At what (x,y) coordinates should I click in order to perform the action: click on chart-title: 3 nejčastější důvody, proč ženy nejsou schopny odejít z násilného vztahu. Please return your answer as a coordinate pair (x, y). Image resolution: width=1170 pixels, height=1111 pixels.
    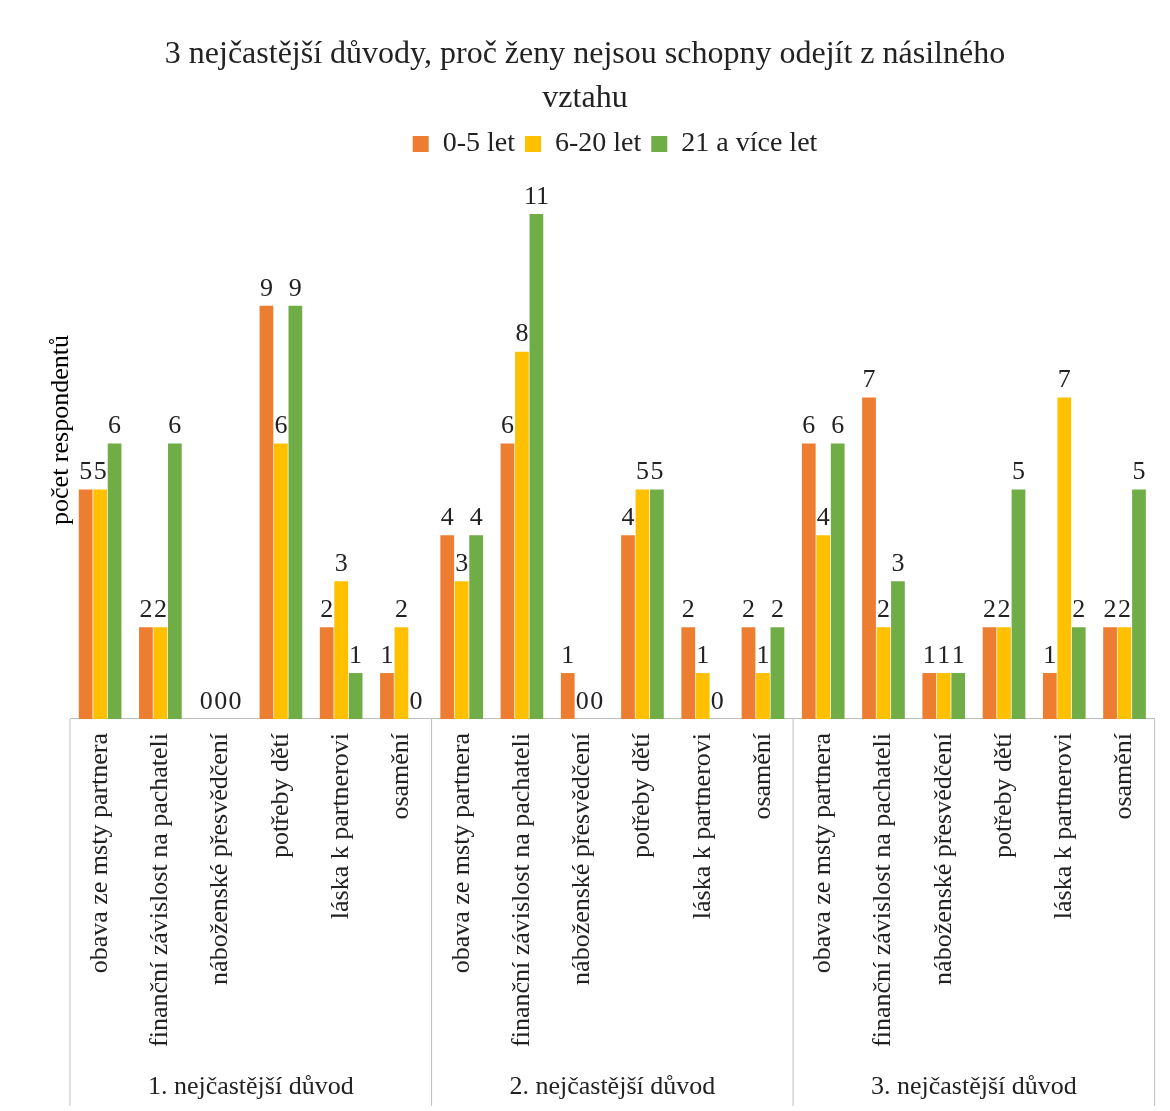
    Looking at the image, I should click on (585, 74).